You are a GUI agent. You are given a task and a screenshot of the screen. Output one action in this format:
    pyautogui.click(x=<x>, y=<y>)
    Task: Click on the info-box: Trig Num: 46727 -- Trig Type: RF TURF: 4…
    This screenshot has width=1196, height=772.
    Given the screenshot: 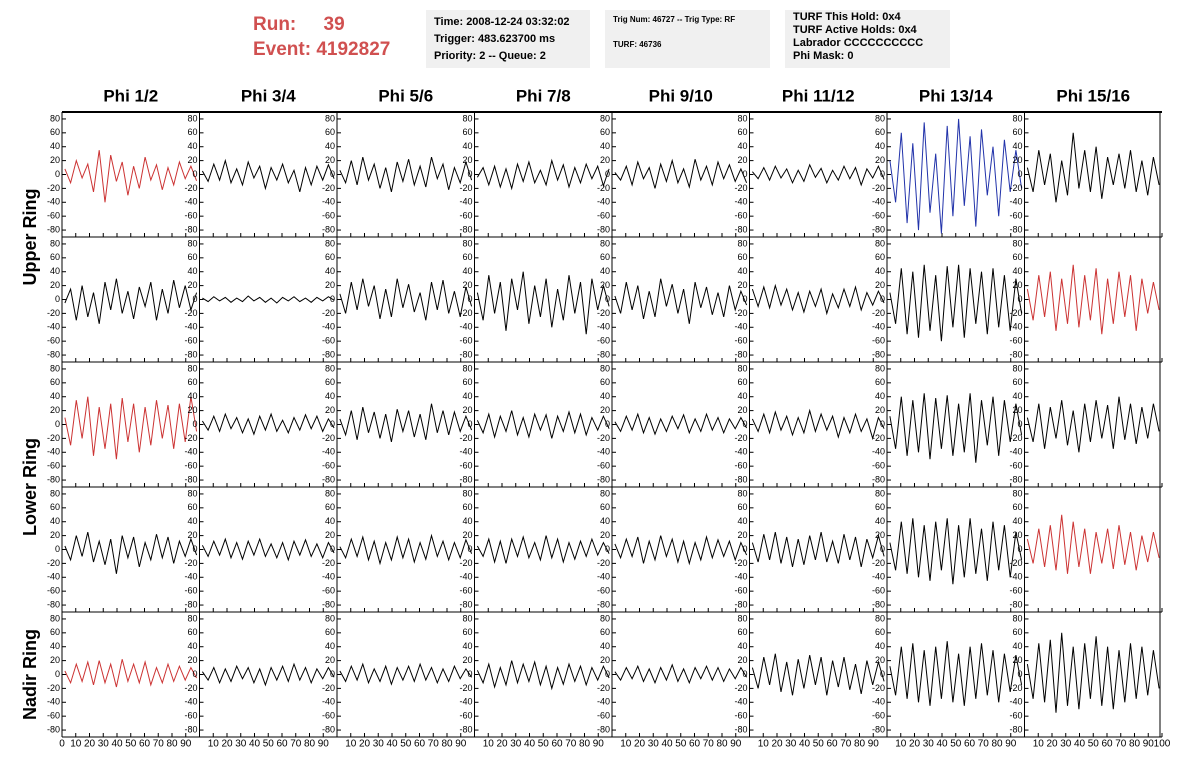 What is the action you would take?
    pyautogui.click(x=687, y=39)
    